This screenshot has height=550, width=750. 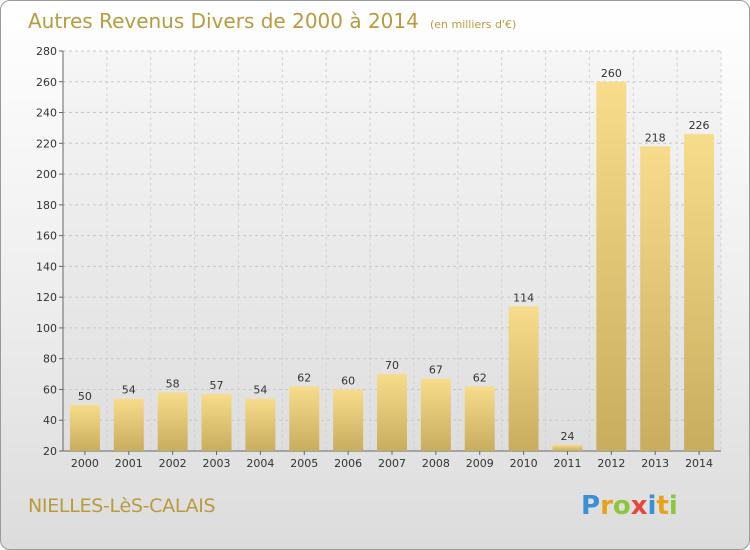 What do you see at coordinates (524, 463) in the screenshot?
I see `x-tick-label-2010: 2010` at bounding box center [524, 463].